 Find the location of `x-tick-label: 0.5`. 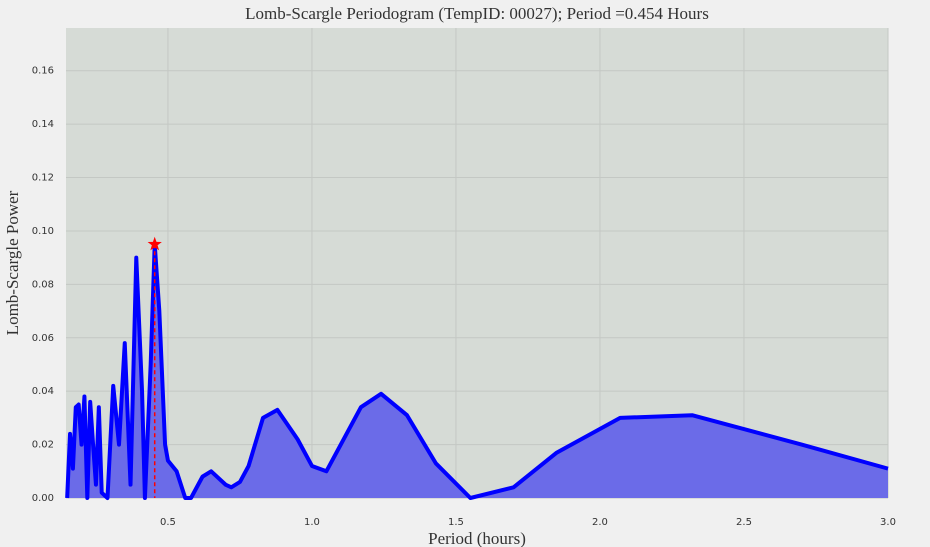

x-tick-label: 0.5 is located at coordinates (168, 522).